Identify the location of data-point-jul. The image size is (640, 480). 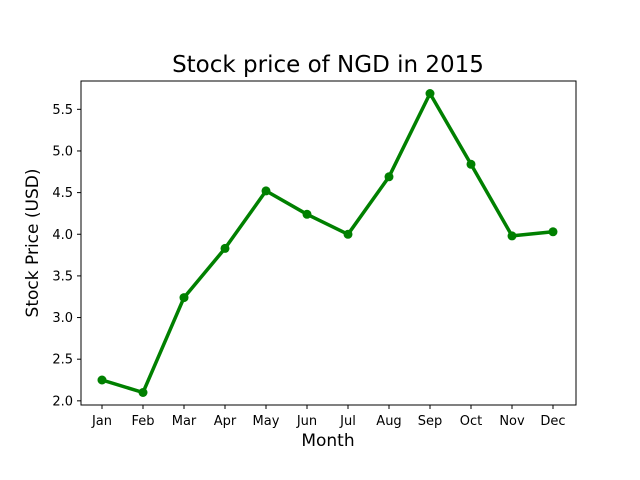
(348, 234).